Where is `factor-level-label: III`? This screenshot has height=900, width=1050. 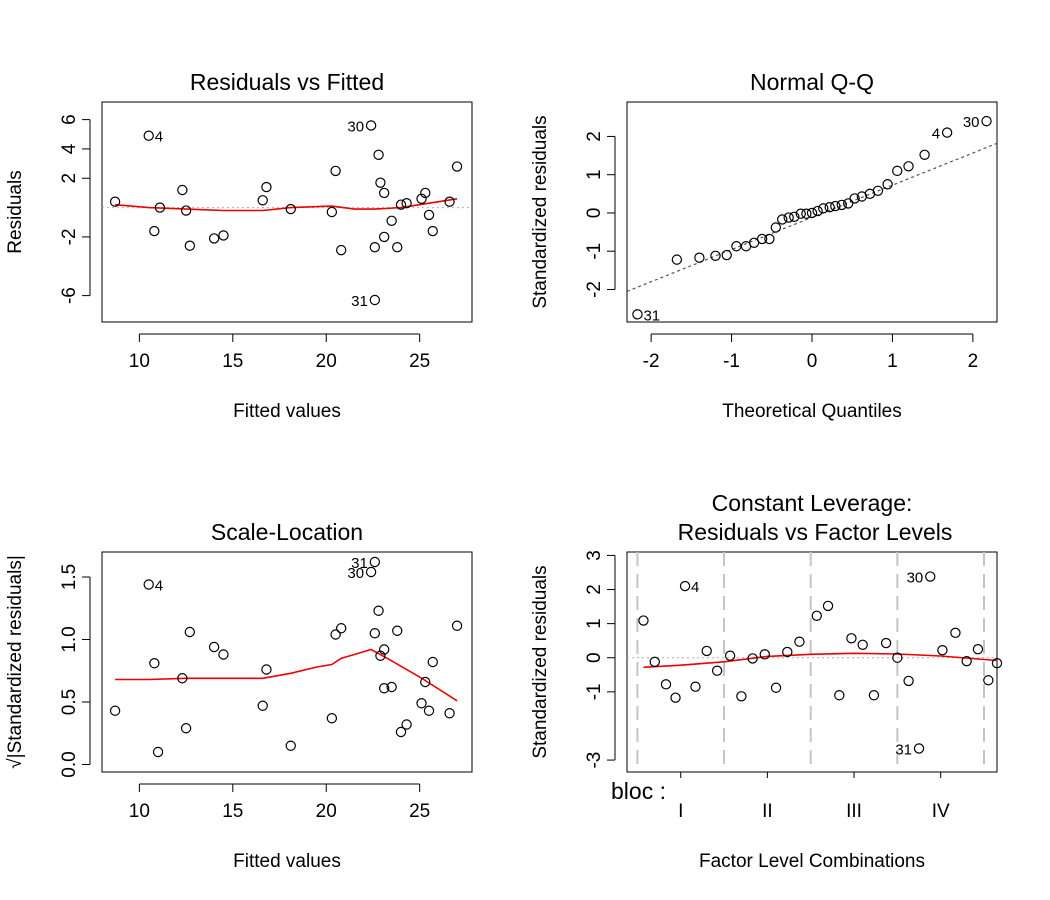 factor-level-label: III is located at coordinates (854, 811).